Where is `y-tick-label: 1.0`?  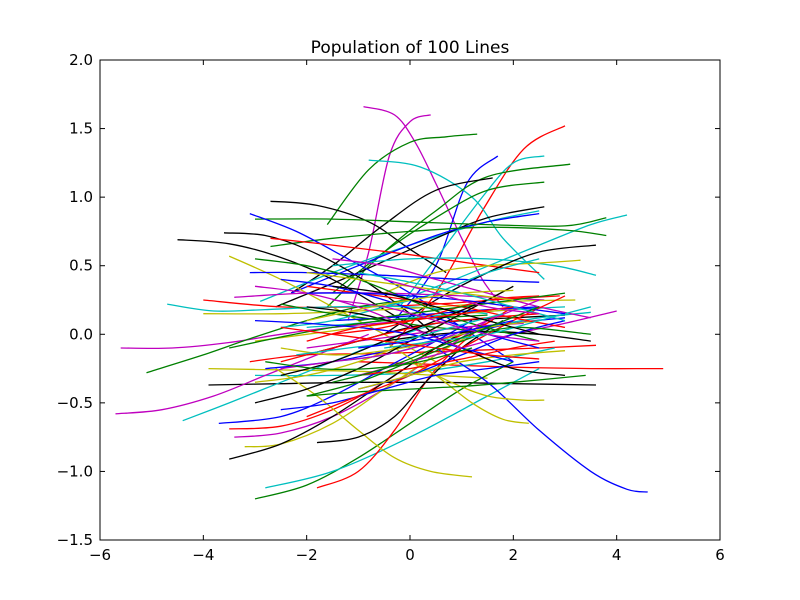
y-tick-label: 1.0 is located at coordinates (81, 197).